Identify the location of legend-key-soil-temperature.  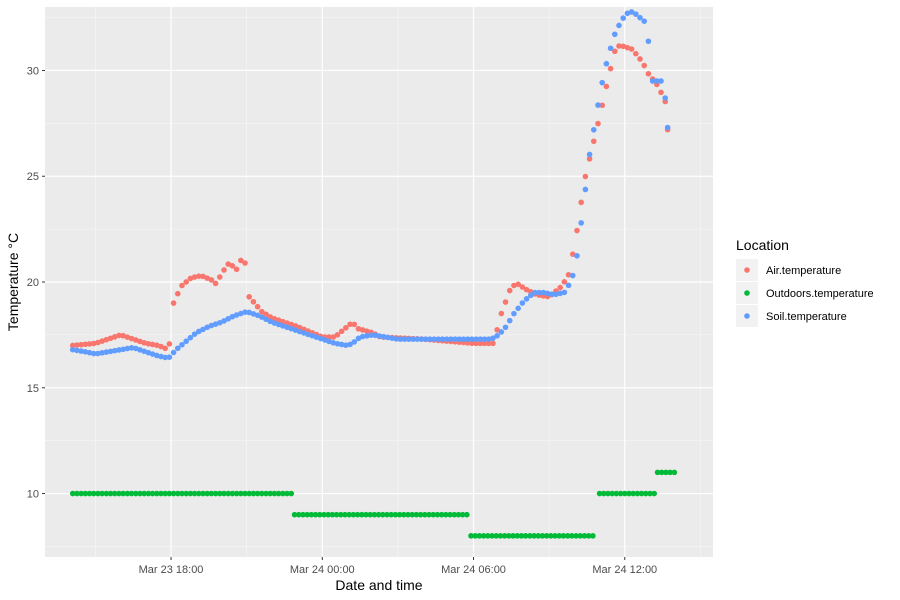
(747, 316).